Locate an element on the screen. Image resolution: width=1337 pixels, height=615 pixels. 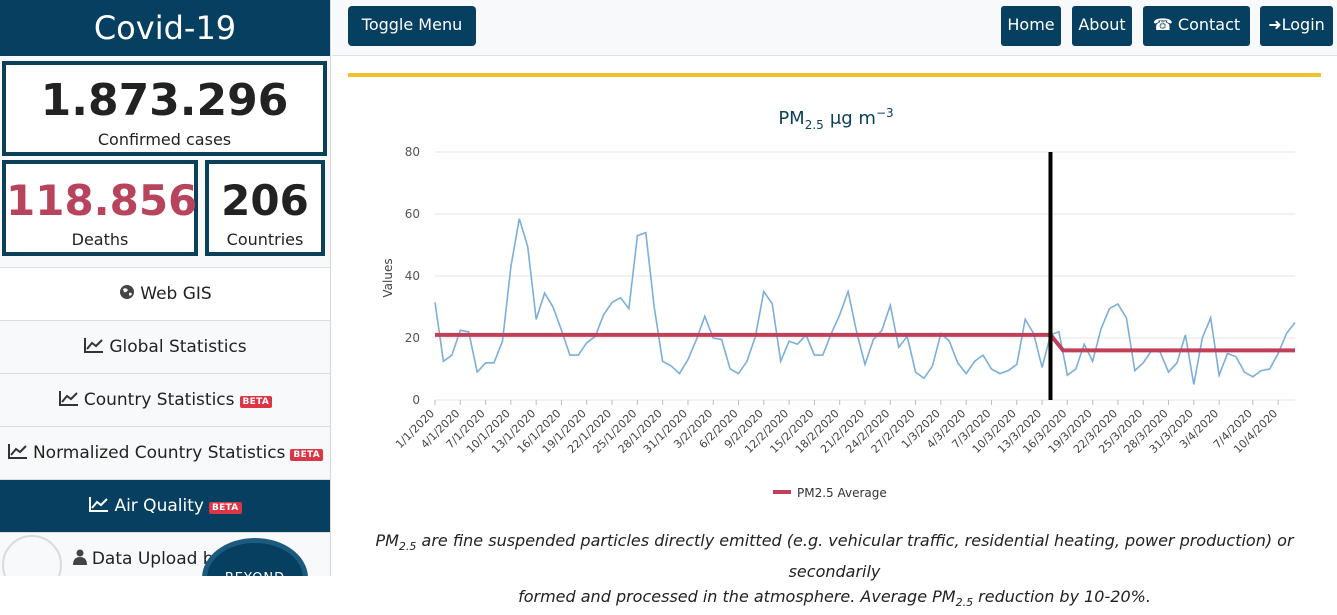
sidebar-item-normalized-country-statistics: Normalized Country Statistics BETA is located at coordinates (165, 452).